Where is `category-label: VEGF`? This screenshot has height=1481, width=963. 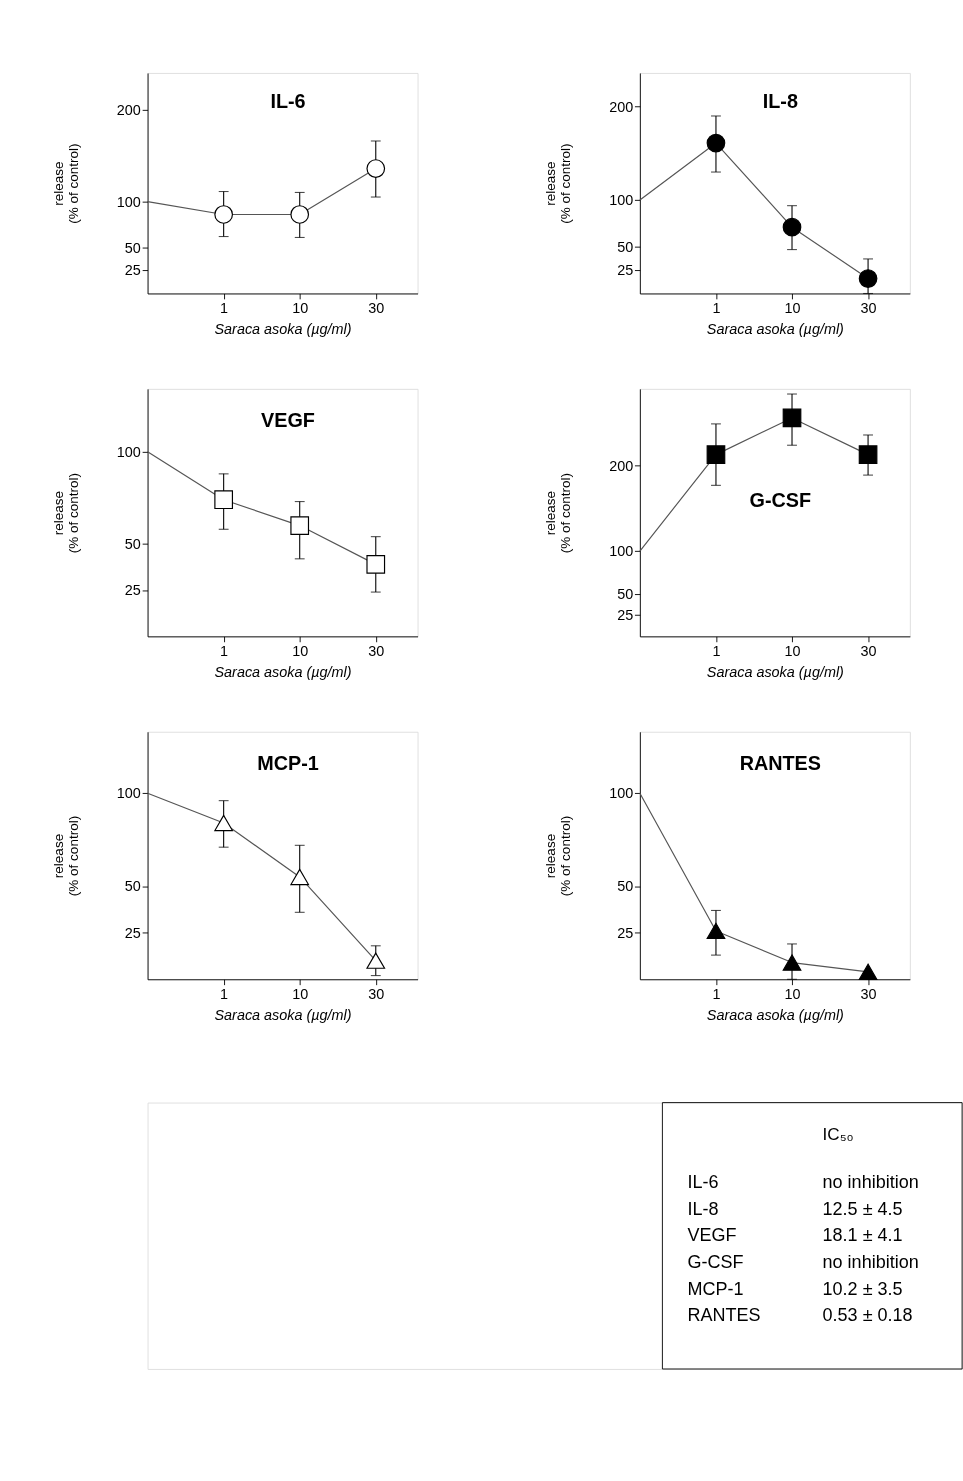 category-label: VEGF is located at coordinates (712, 1235).